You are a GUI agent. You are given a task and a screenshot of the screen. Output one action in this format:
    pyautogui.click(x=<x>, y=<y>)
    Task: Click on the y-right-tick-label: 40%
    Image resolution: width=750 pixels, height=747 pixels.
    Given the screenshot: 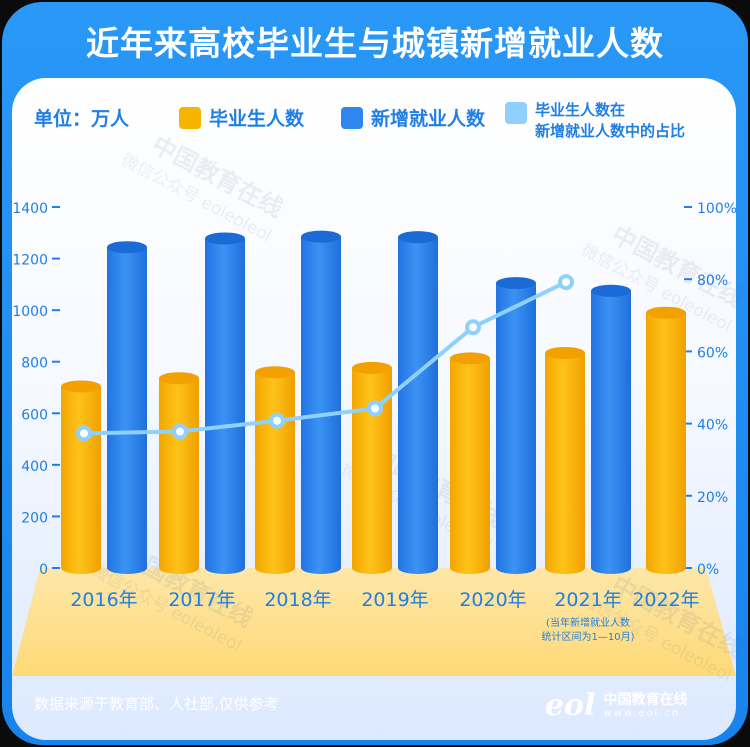 What is the action you would take?
    pyautogui.click(x=712, y=426)
    